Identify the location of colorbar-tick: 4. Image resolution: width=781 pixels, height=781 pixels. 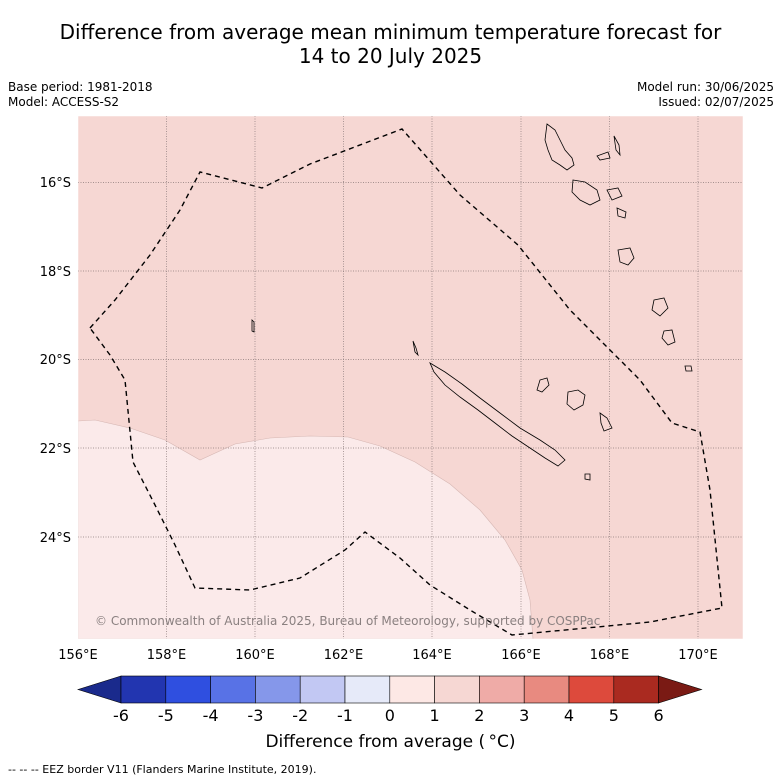
(569, 715).